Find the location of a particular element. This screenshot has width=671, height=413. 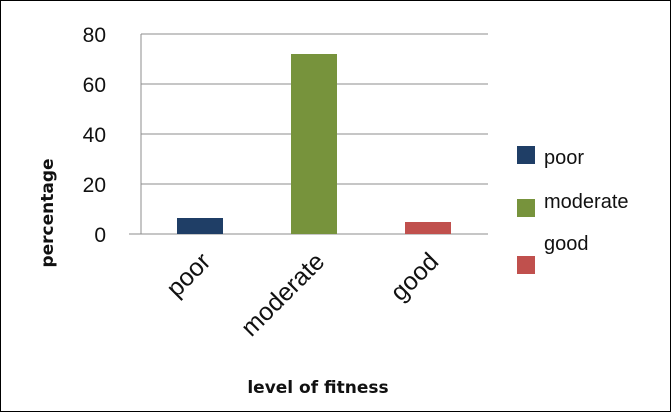

legend: poor moderate good is located at coordinates (573, 210).